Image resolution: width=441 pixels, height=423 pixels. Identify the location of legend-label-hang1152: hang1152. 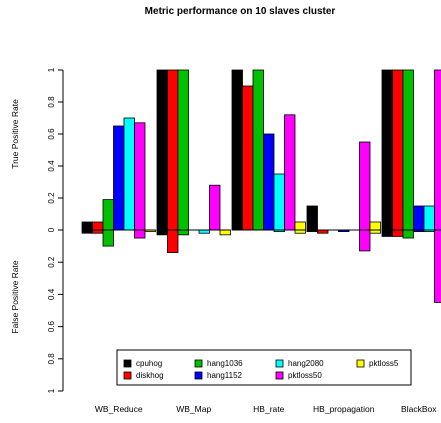
(225, 375).